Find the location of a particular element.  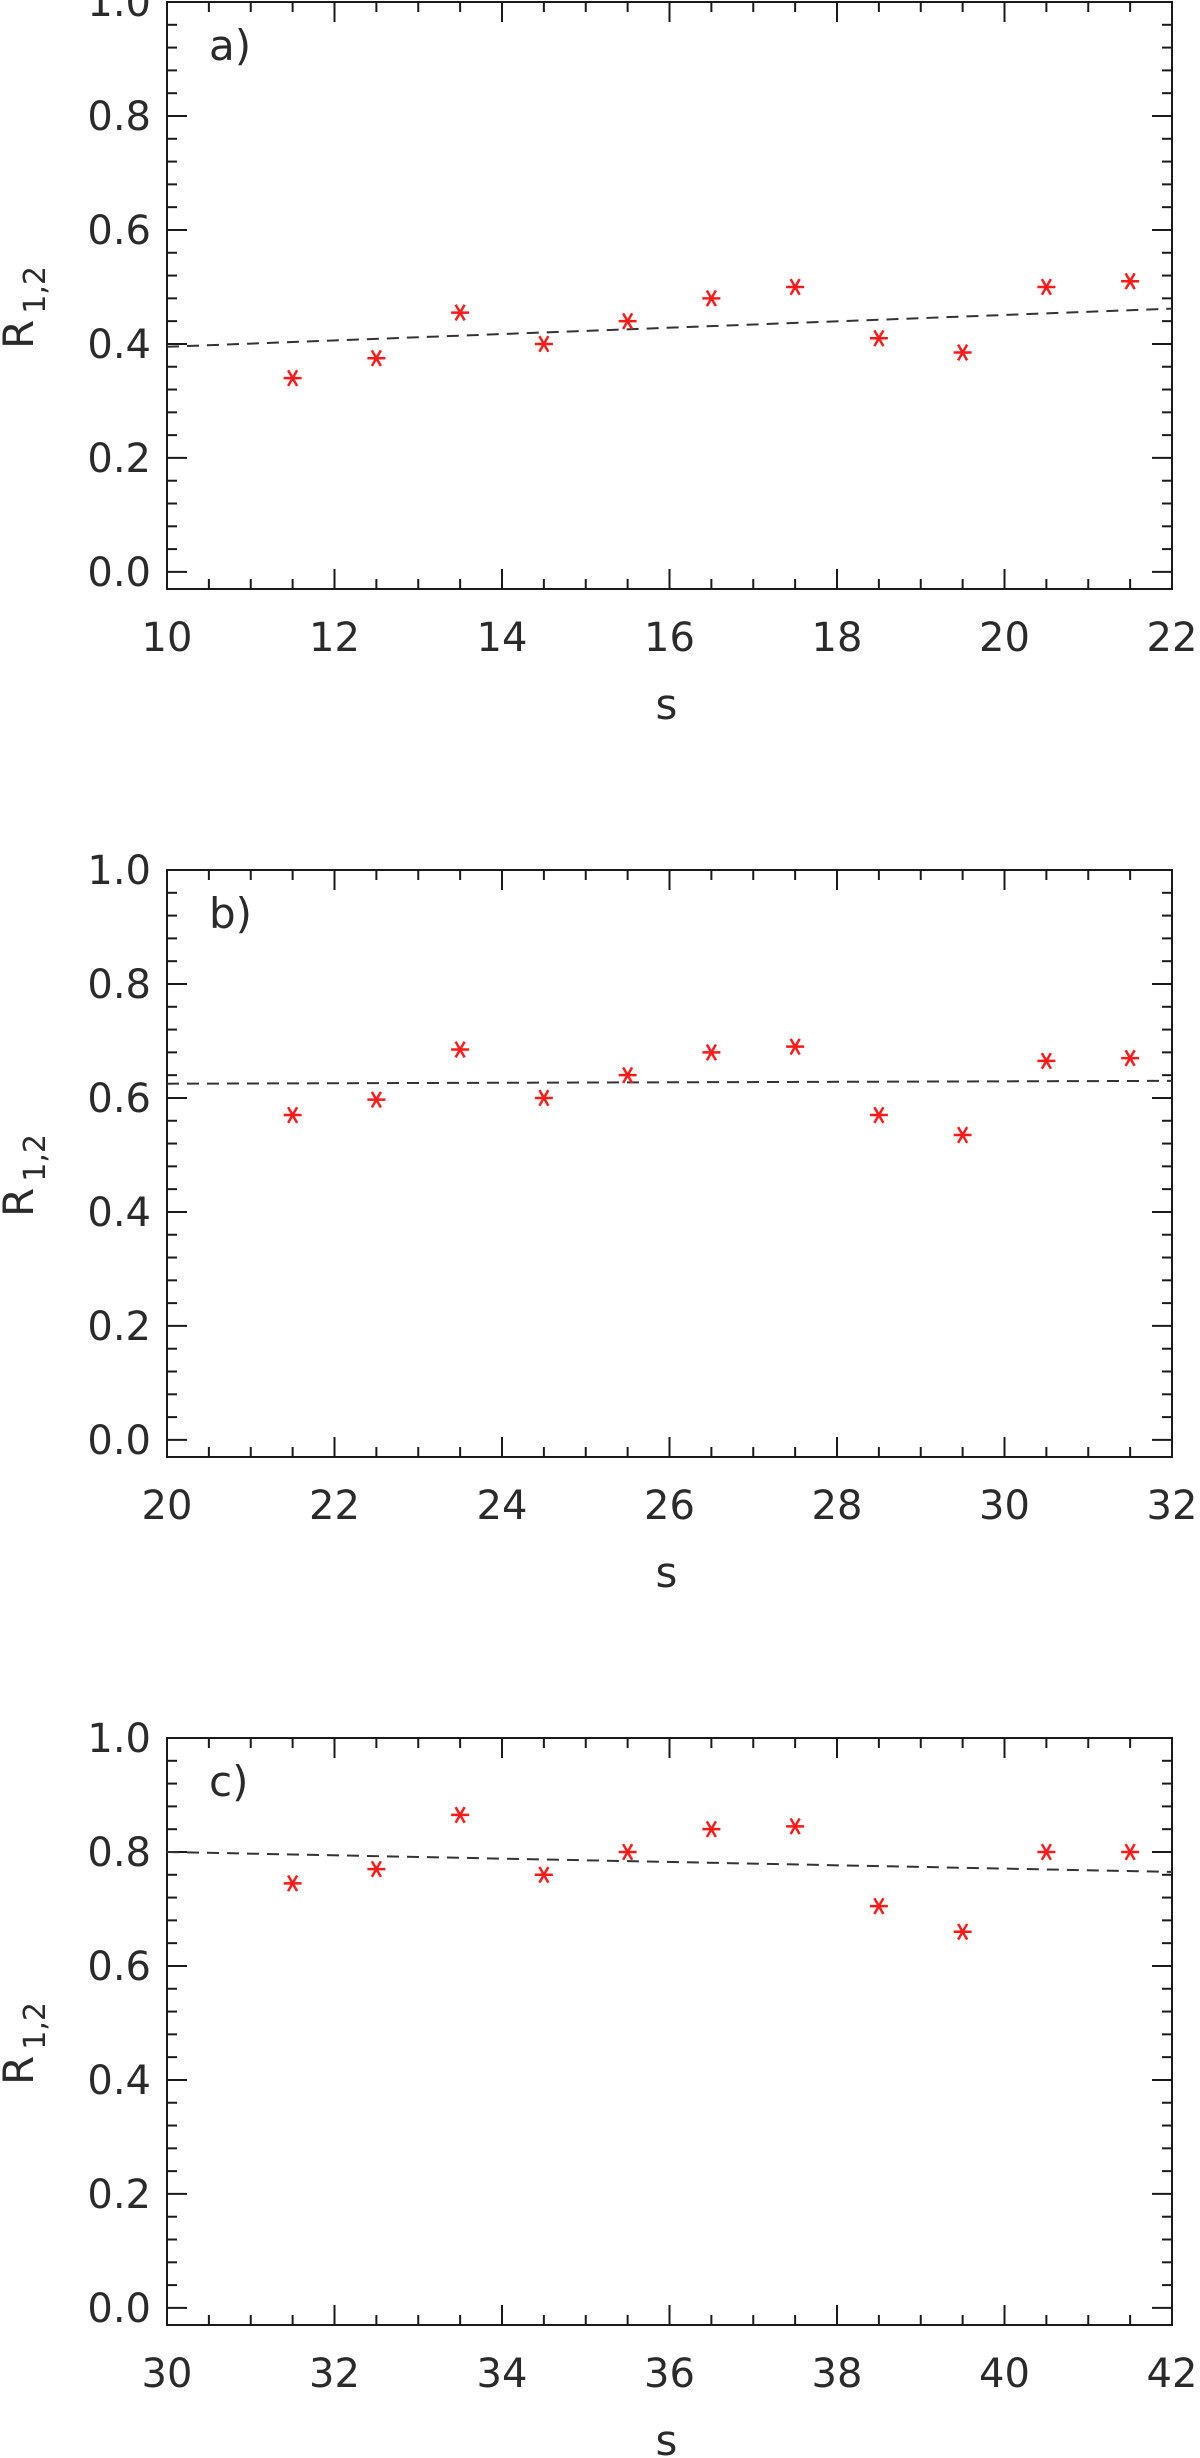

x-tick-label: 24 is located at coordinates (502, 1506).